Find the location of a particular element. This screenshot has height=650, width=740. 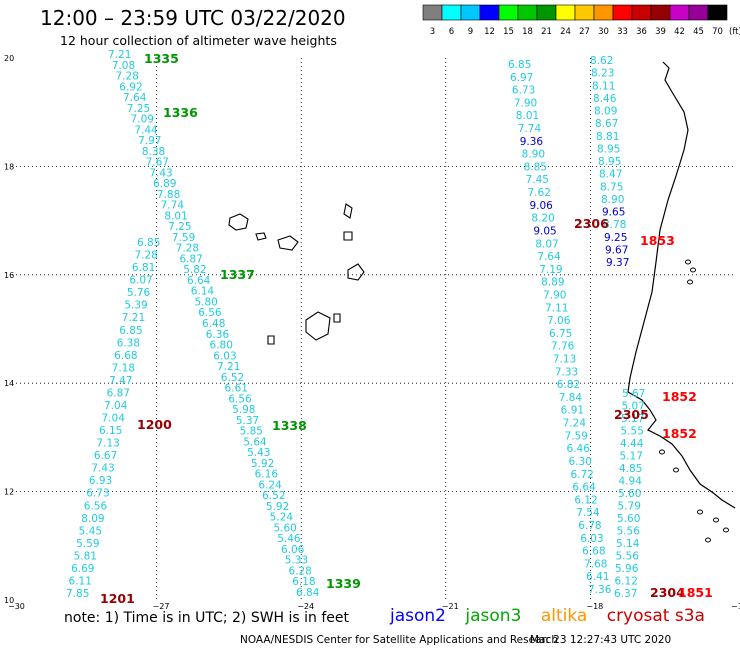

wave-height-value: 6.64 is located at coordinates (199, 281).